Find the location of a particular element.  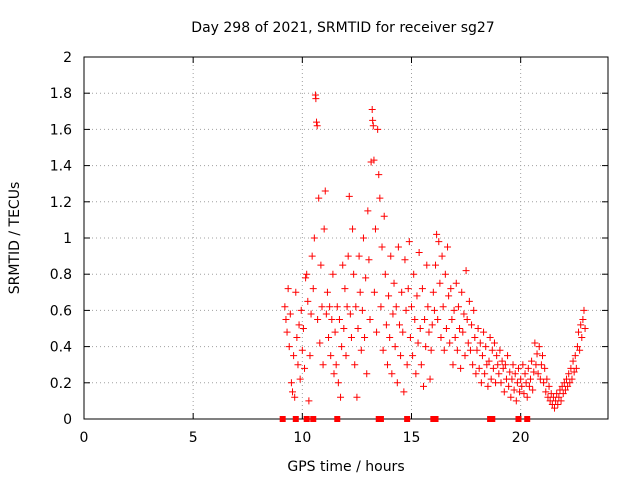

x-tick-label: 20 is located at coordinates (521, 438).